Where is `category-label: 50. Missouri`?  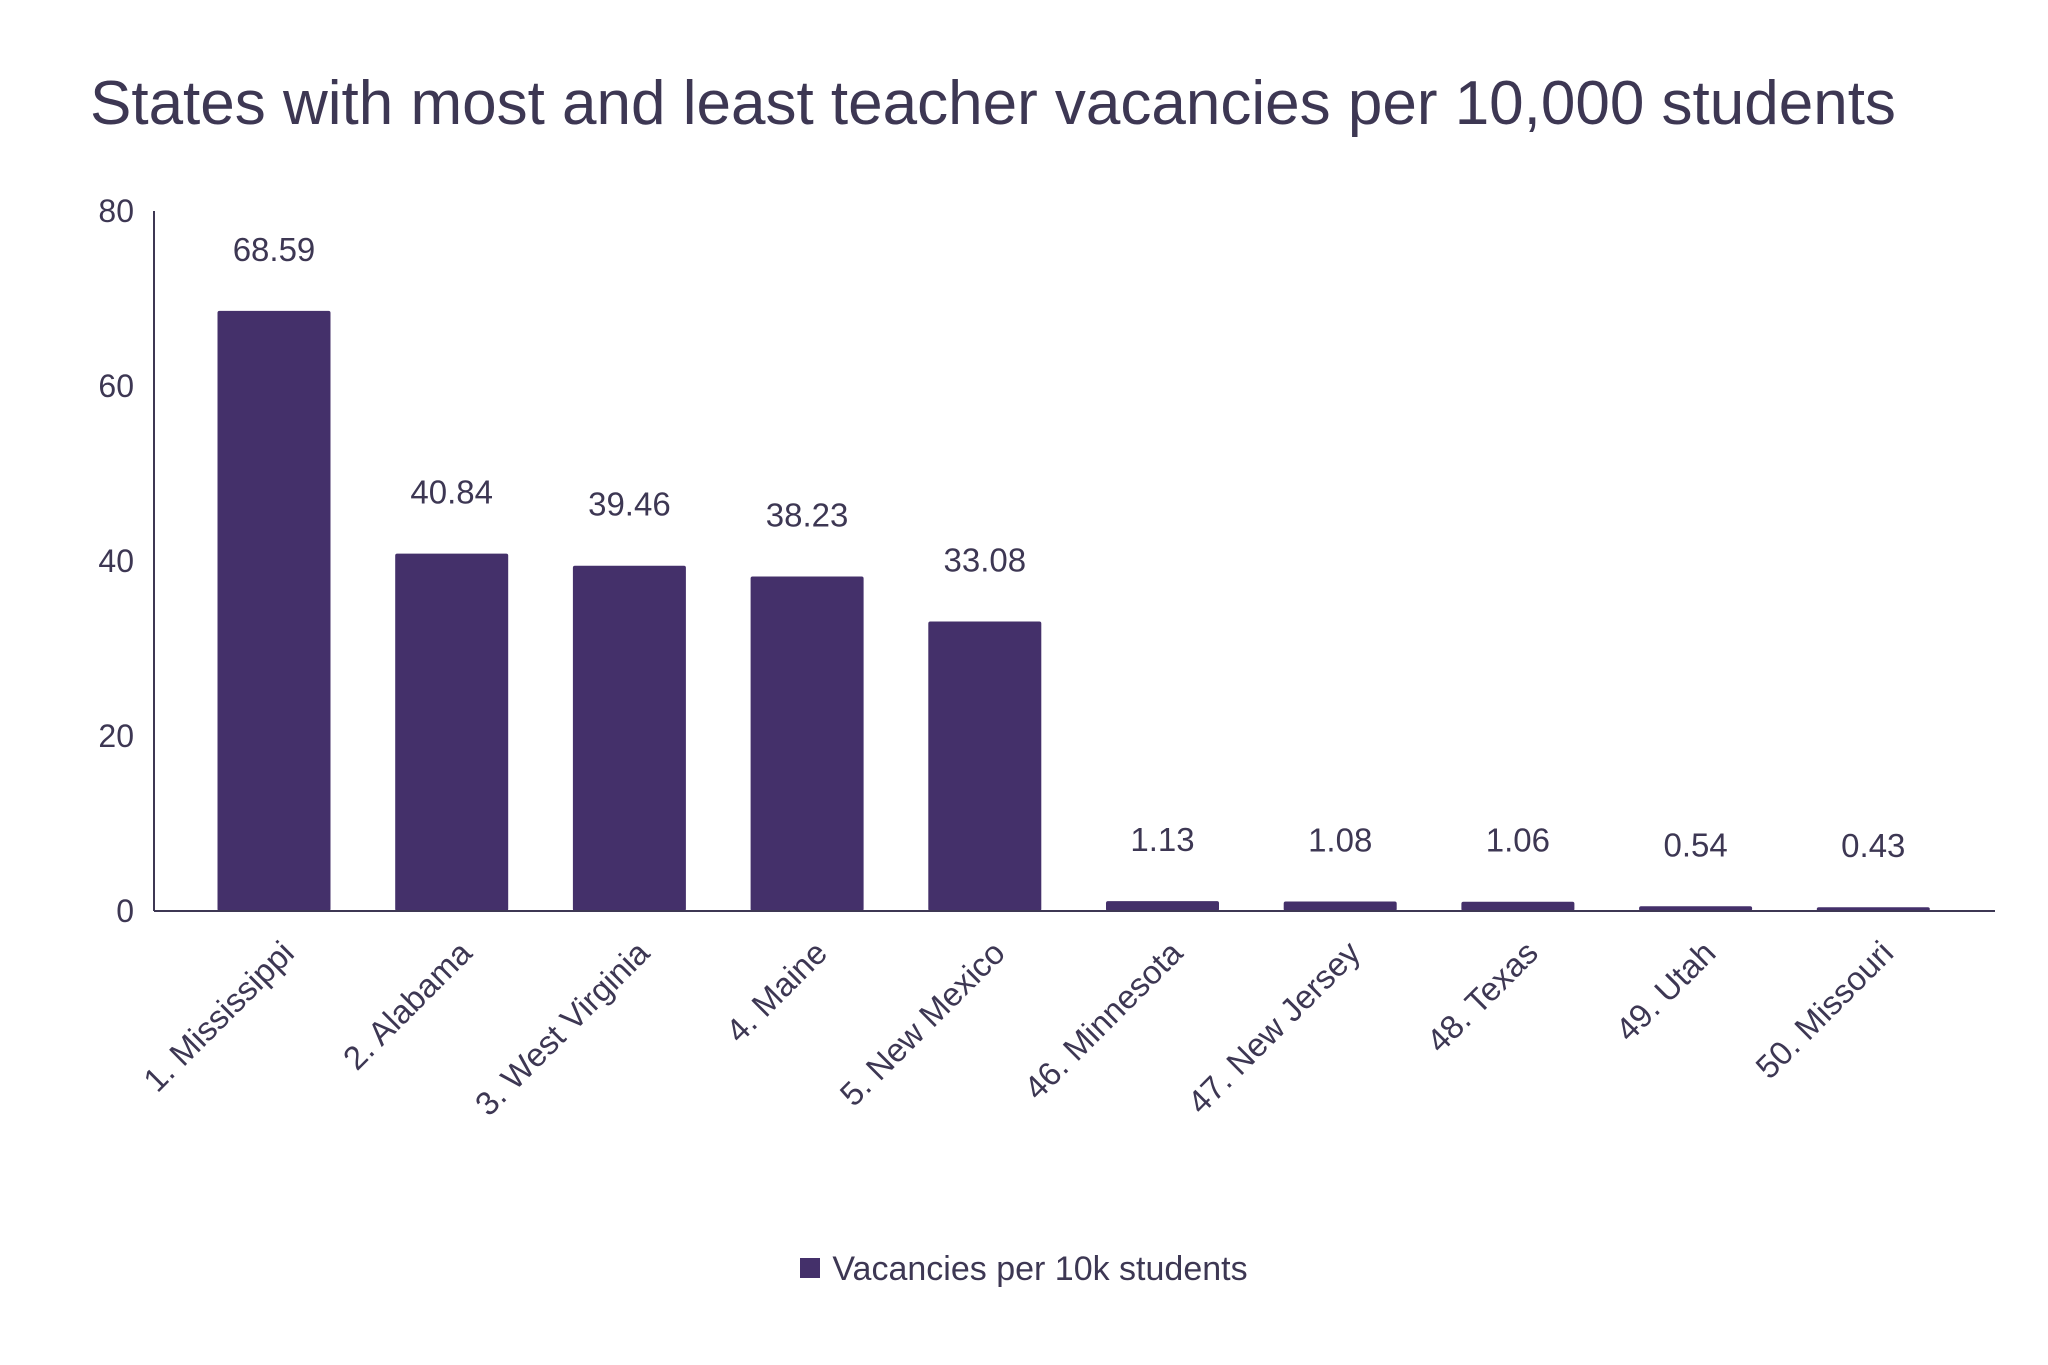
category-label: 50. Missouri is located at coordinates (1824, 1010).